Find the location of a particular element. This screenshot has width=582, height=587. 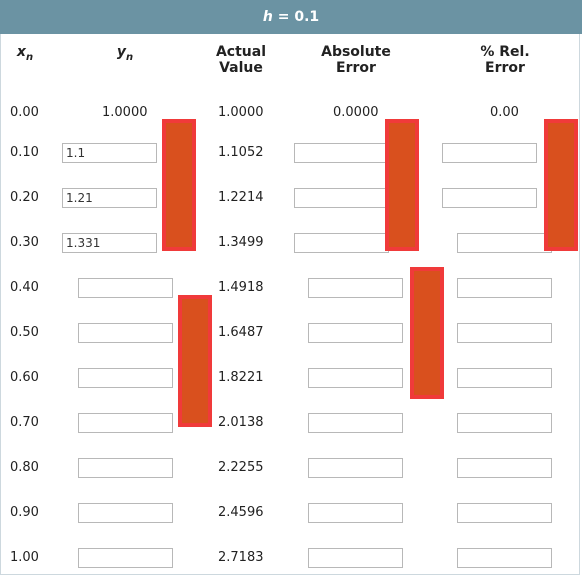

xn-value: 0.50 is located at coordinates (24, 332).